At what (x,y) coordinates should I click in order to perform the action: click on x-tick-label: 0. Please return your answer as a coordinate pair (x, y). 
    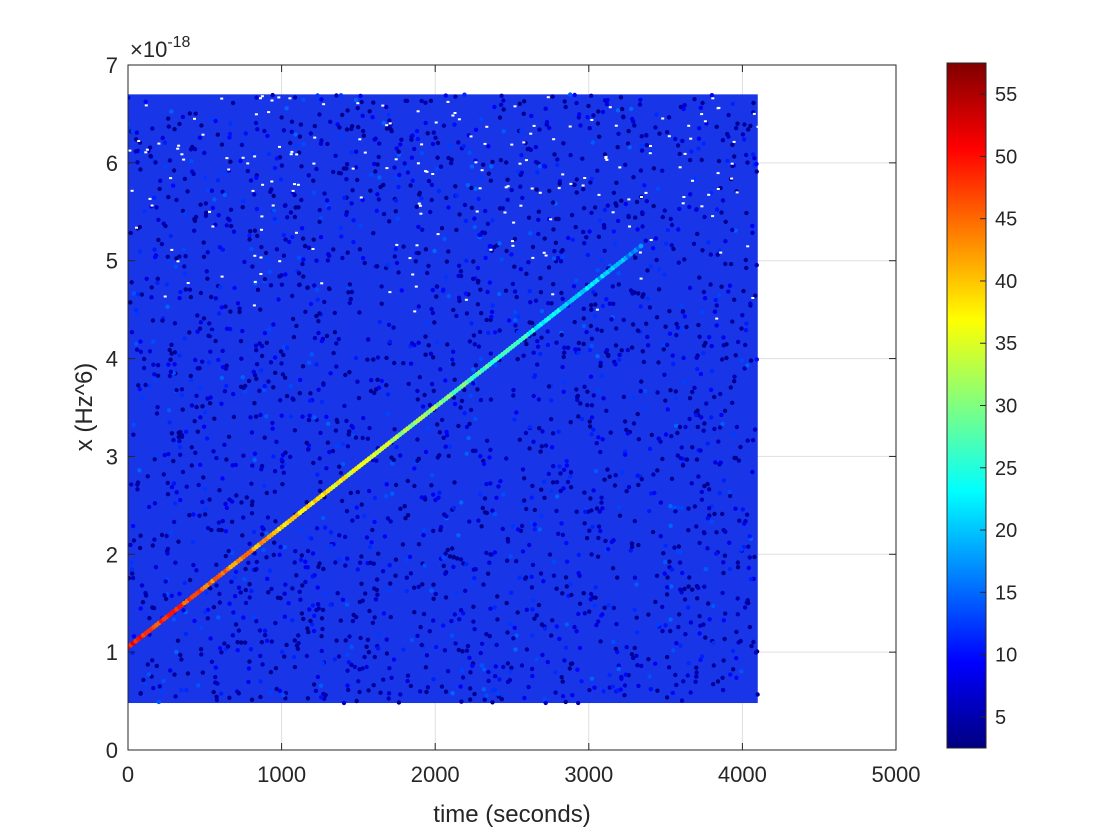
    Looking at the image, I should click on (128, 774).